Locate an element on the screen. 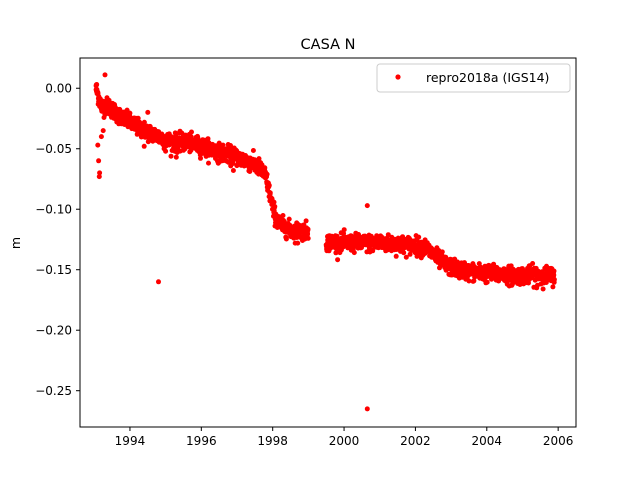  legend-marker is located at coordinates (398, 77).